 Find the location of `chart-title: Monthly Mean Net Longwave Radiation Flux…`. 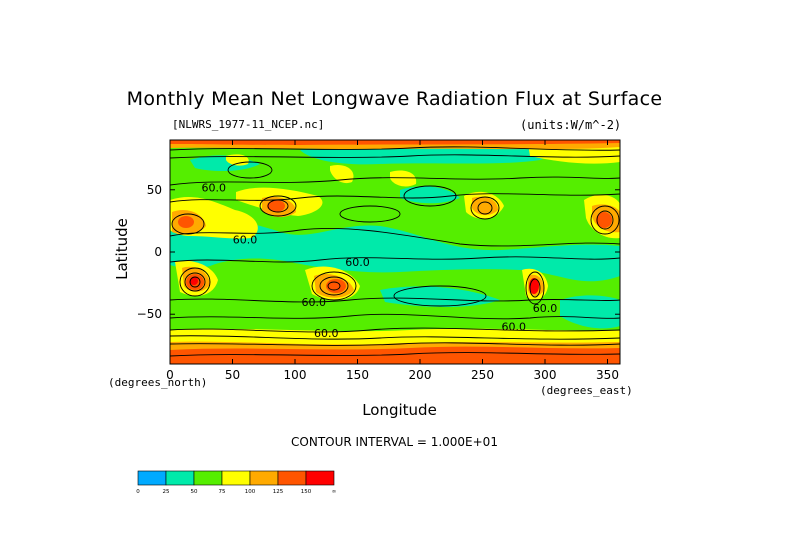

chart-title: Monthly Mean Net Longwave Radiation Flux… is located at coordinates (394, 99).